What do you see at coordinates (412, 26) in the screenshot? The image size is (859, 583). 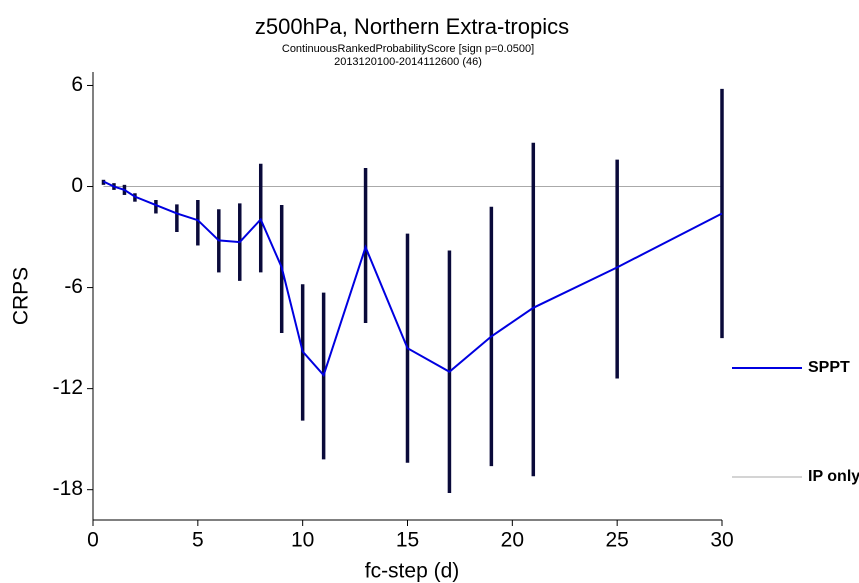 I see `chart-title: z500hPa, Northern Extra-tropics` at bounding box center [412, 26].